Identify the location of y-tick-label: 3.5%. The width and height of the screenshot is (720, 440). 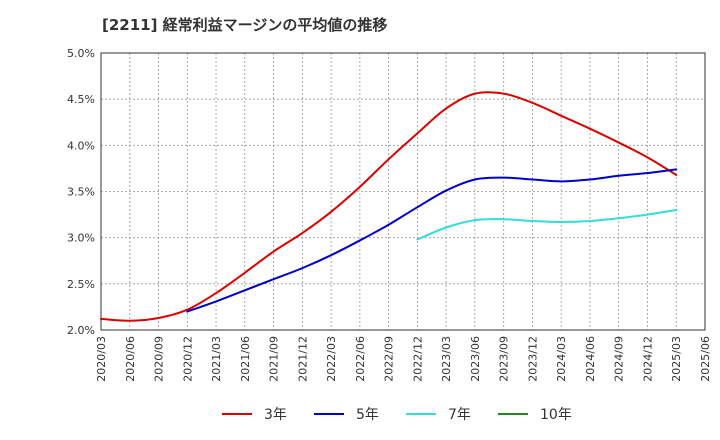
(81, 192).